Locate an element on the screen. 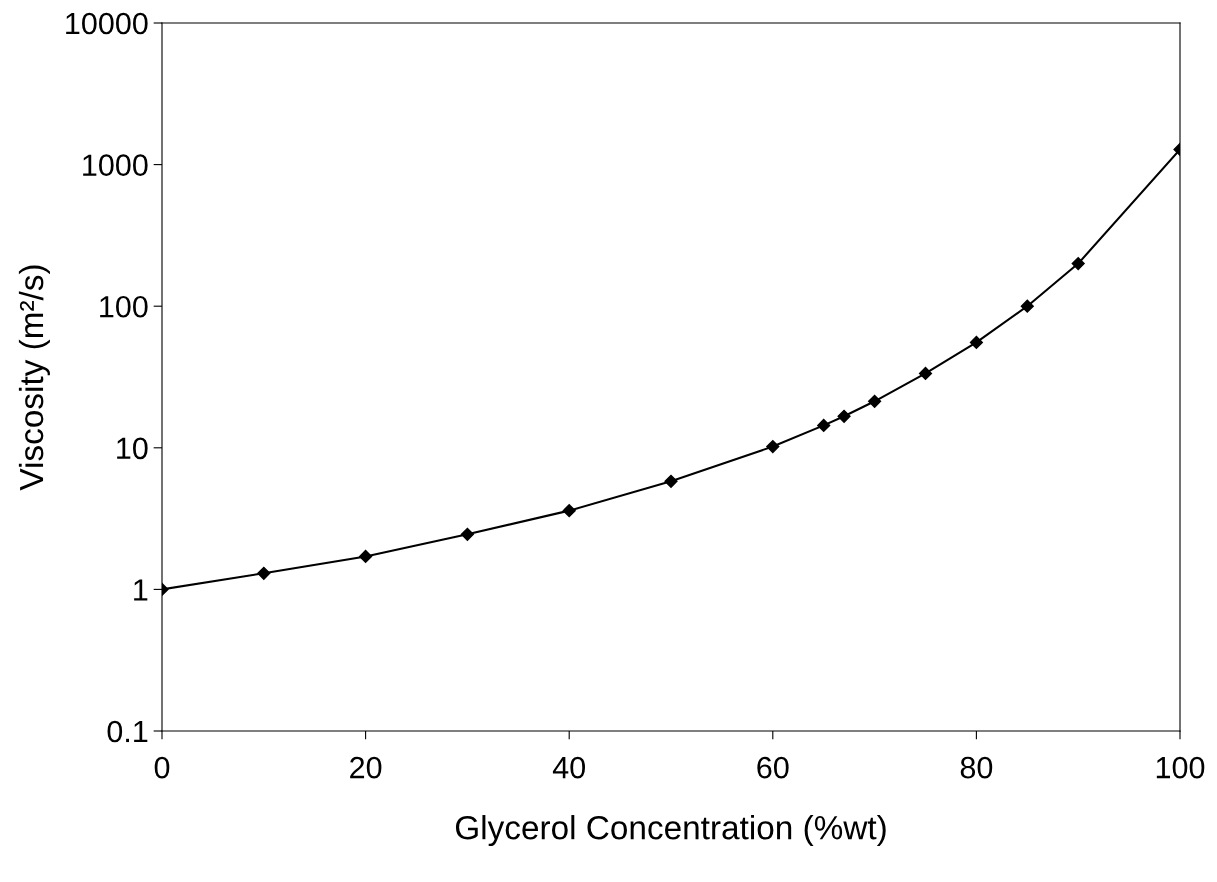 This screenshot has height=882, width=1217. y-tick-label: 10000 is located at coordinates (107, 23).